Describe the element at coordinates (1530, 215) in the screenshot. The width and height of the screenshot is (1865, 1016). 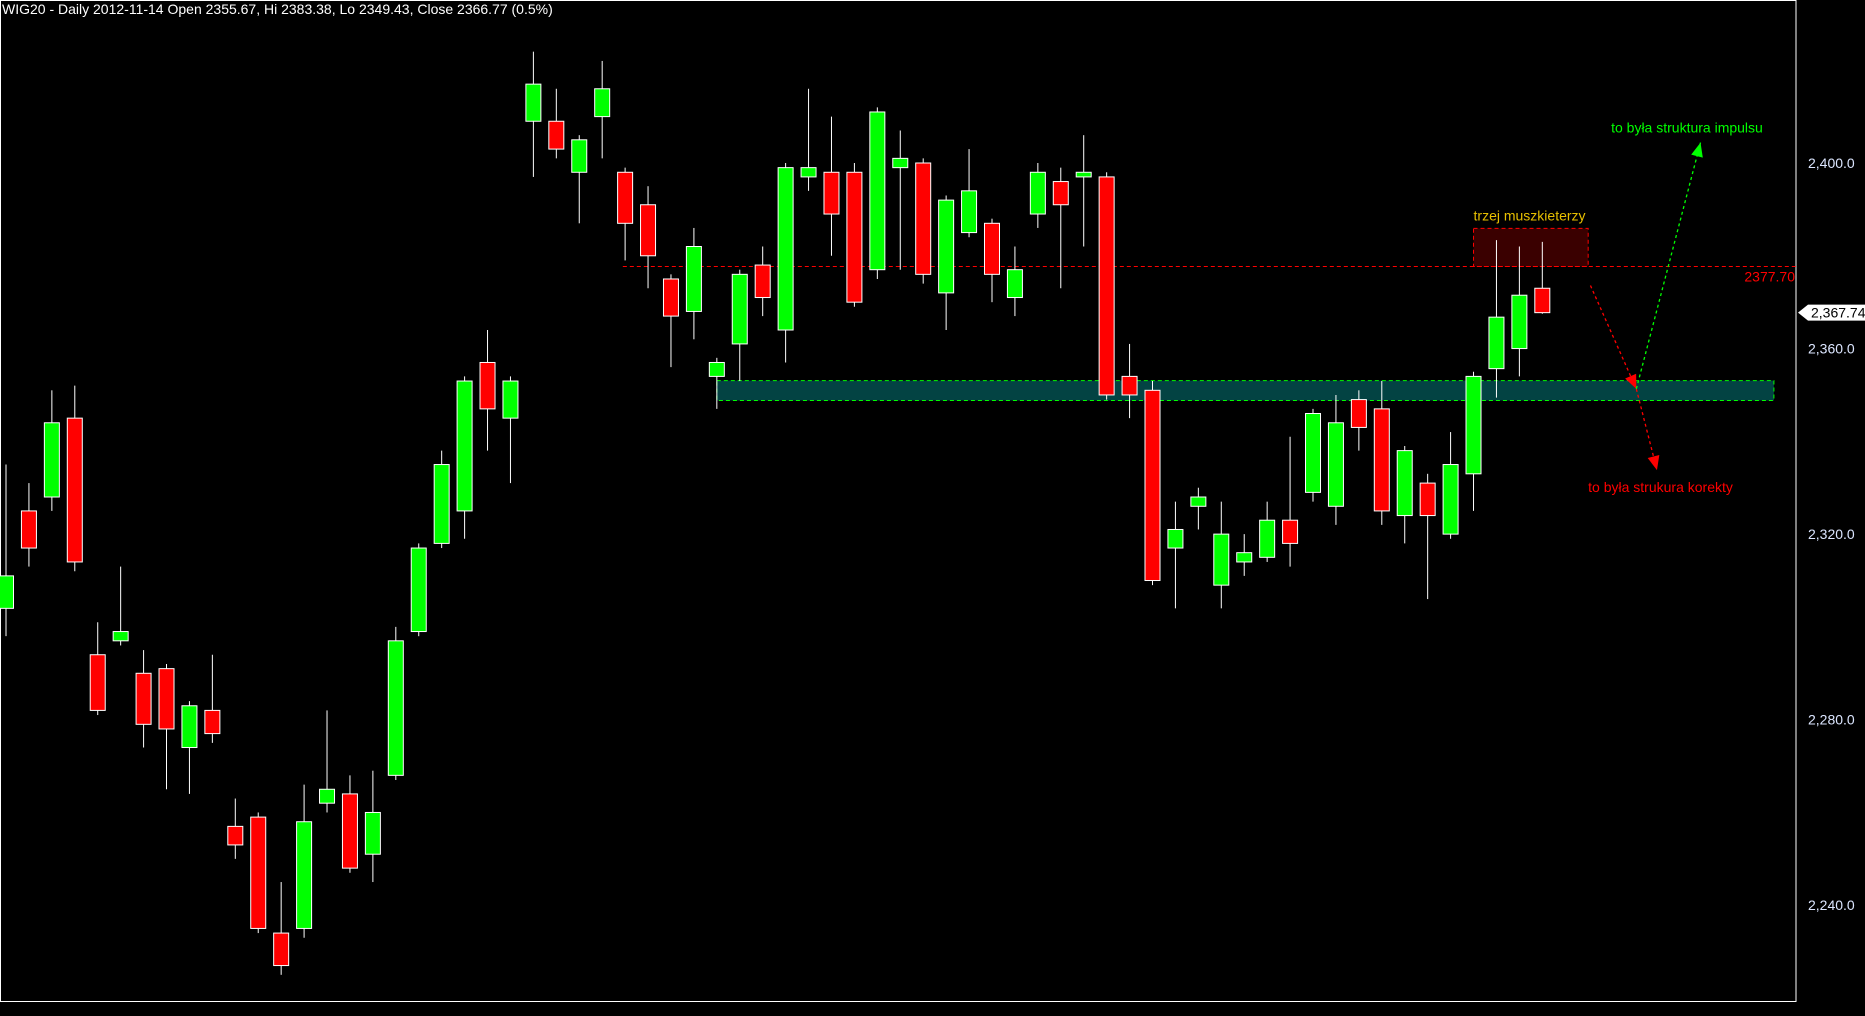
I see `three-musketeers-label: trzej muszkieterzy` at that location.